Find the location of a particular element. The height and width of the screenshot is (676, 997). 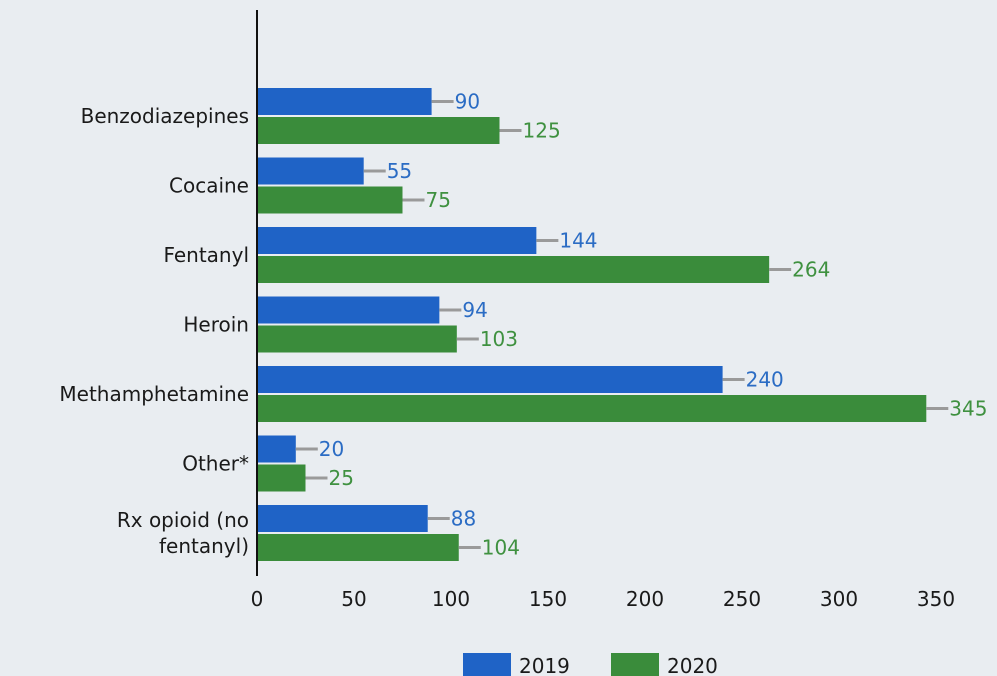

category-label-6-line-0: Rx opioid (no is located at coordinates (183, 520).